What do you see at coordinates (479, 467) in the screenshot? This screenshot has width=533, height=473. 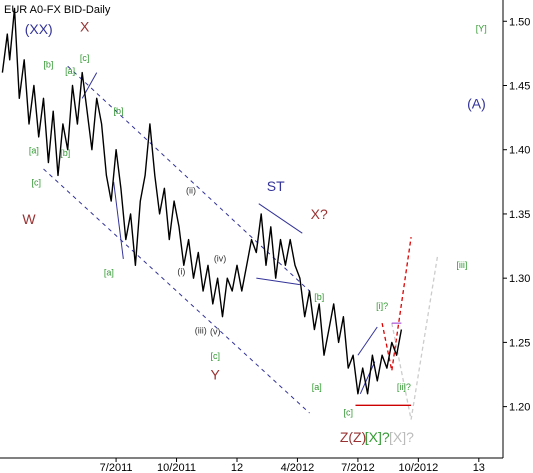 I see `x-tick-label: 13` at bounding box center [479, 467].